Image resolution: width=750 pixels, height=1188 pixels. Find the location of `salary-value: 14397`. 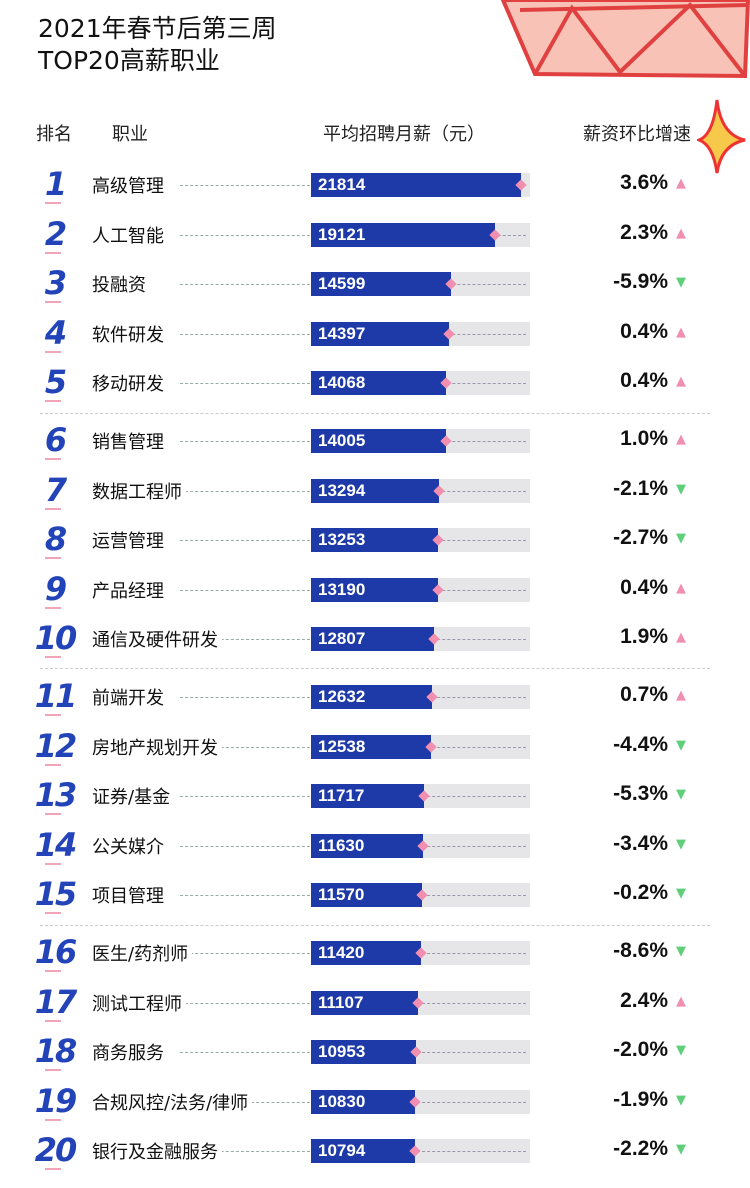

salary-value: 14397 is located at coordinates (342, 333).